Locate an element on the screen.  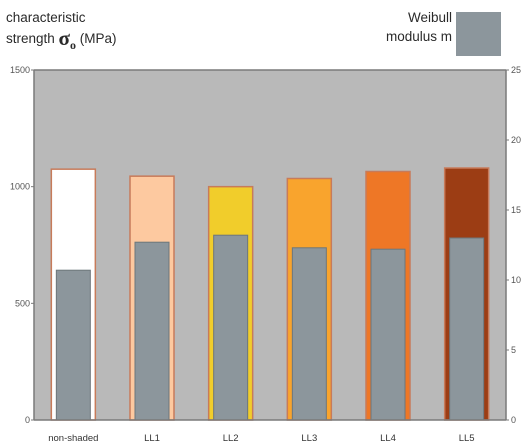
right-axis-title: Weibull modulus m is located at coordinates (419, 27).